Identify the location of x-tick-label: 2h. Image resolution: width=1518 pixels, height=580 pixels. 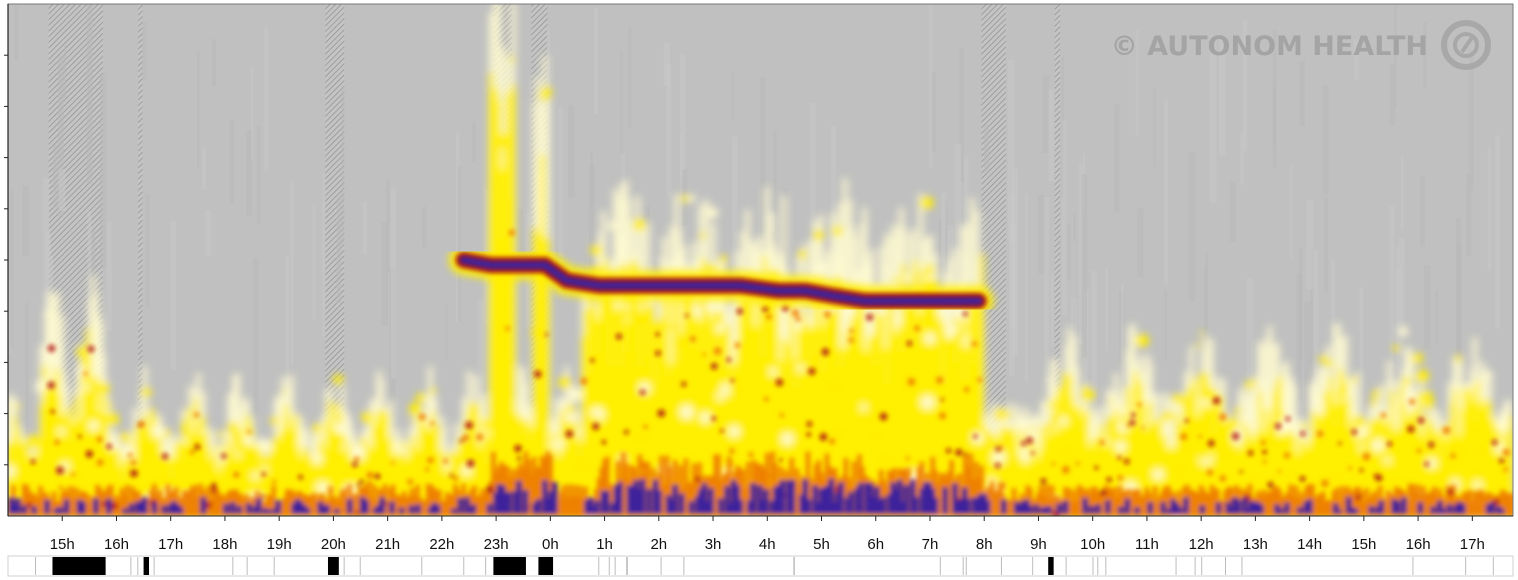
(658, 544).